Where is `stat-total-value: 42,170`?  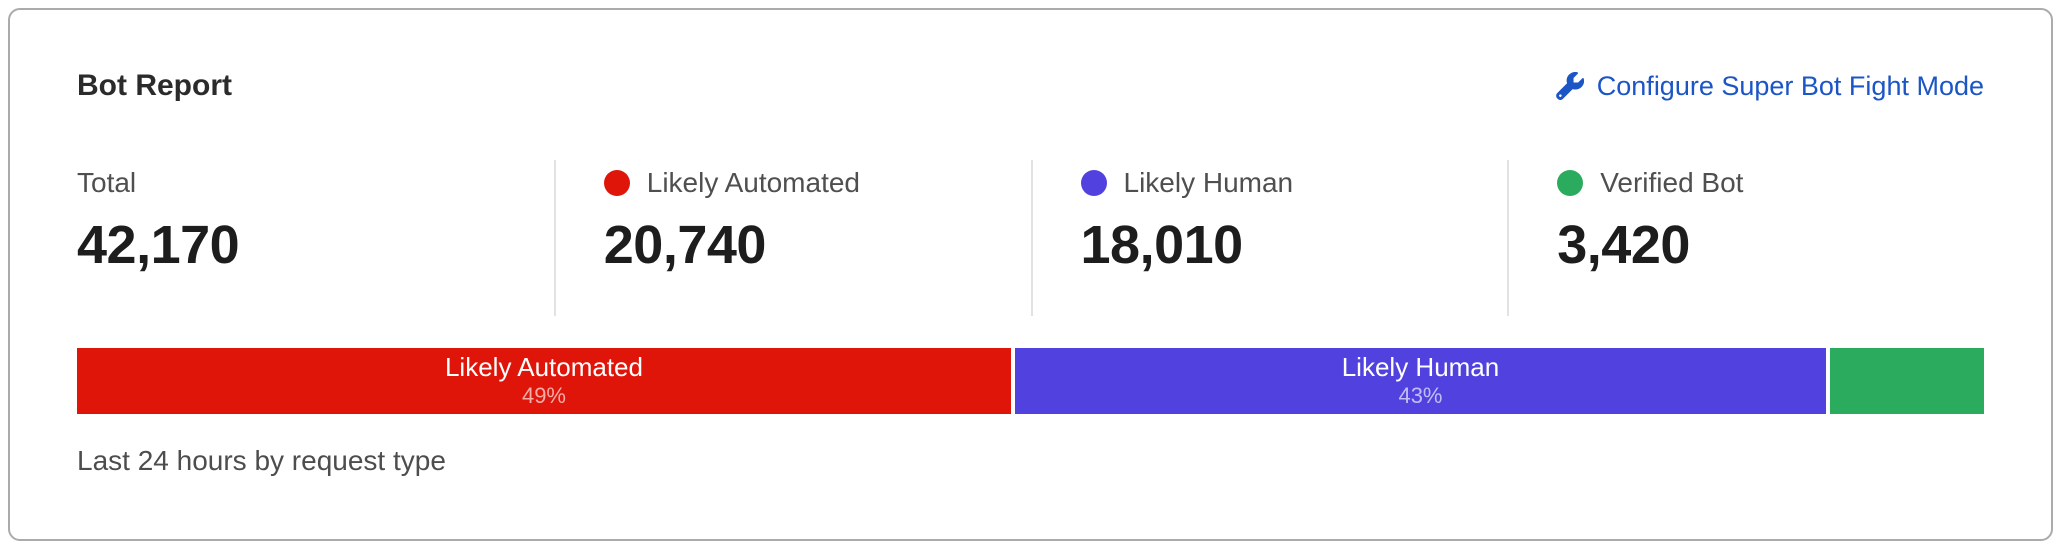 stat-total-value: 42,170 is located at coordinates (158, 244).